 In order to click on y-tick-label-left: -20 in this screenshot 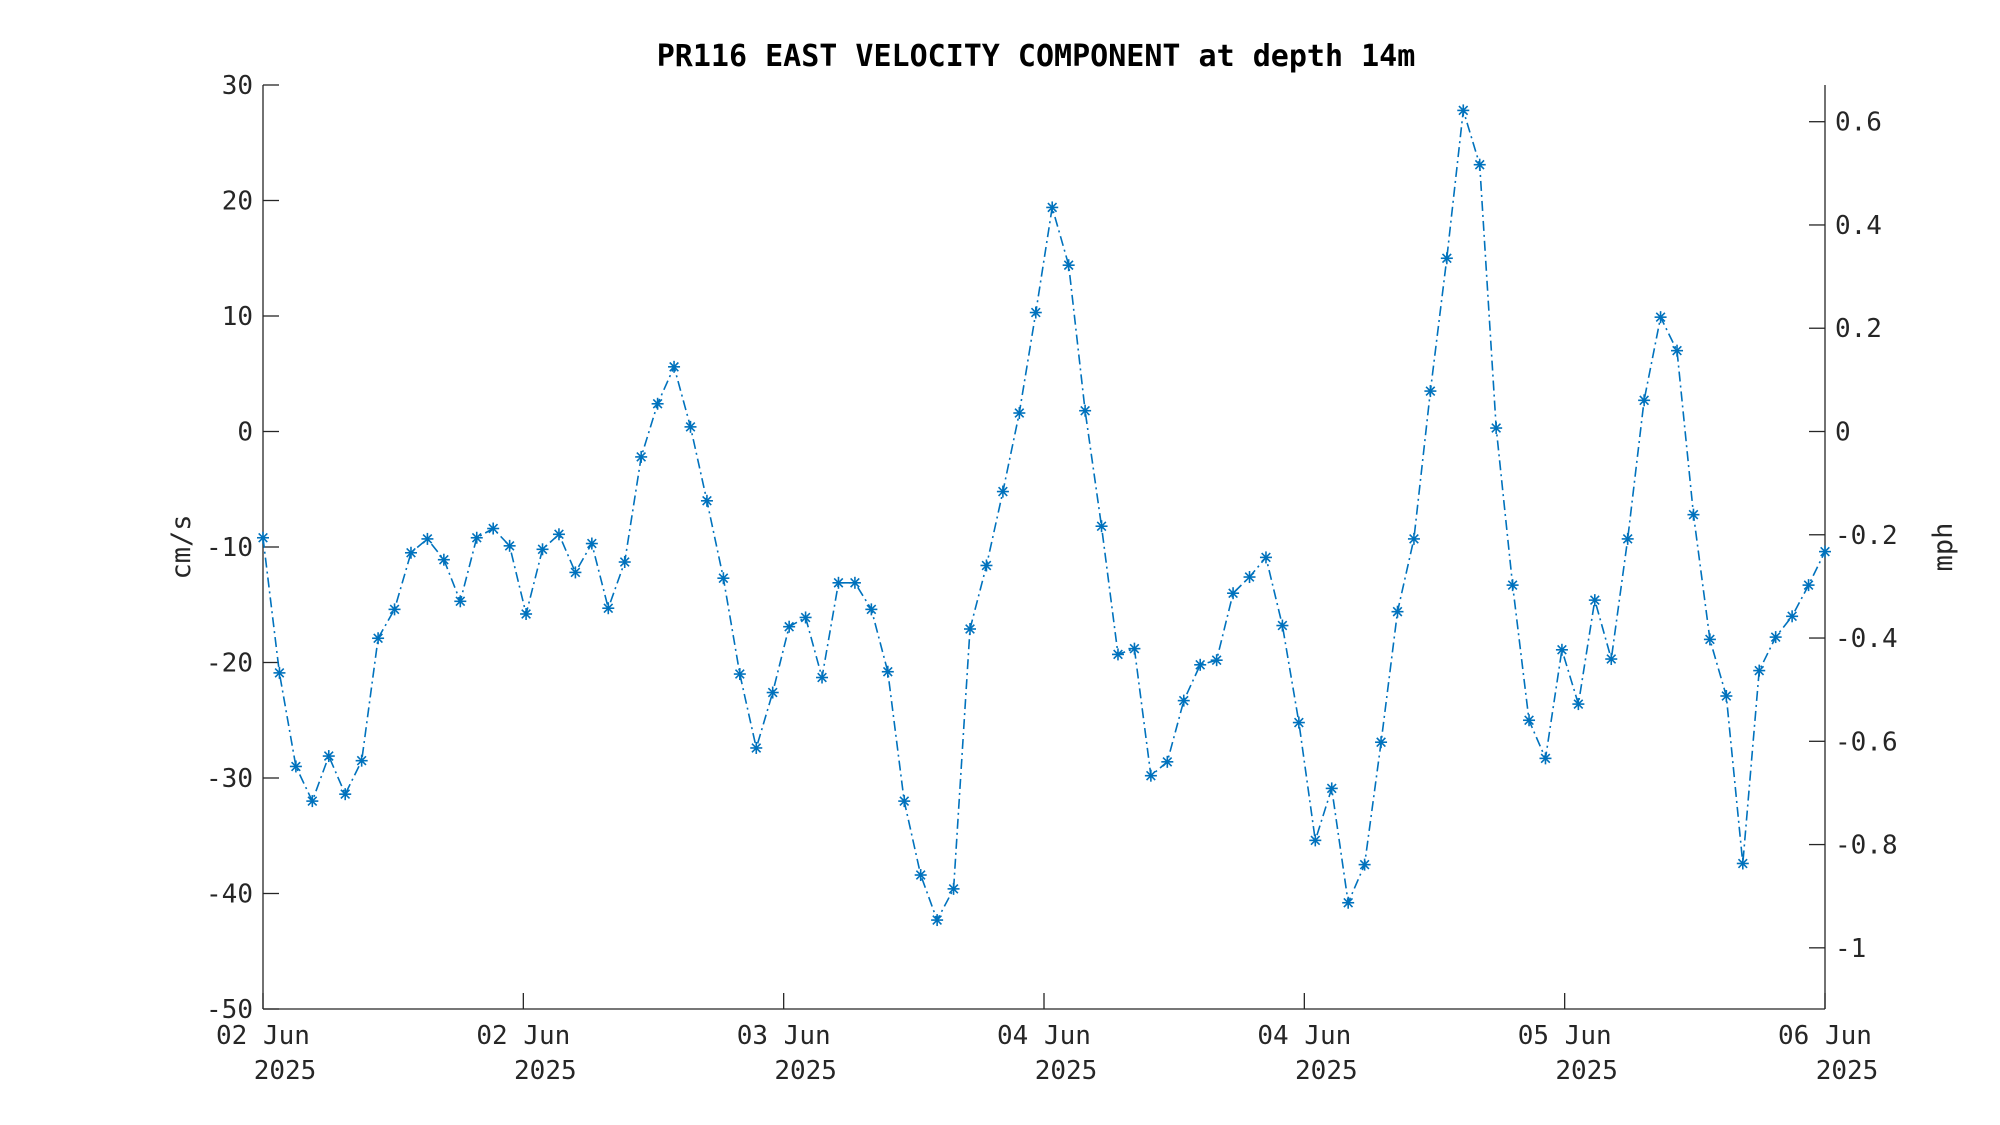, I will do `click(229, 664)`.